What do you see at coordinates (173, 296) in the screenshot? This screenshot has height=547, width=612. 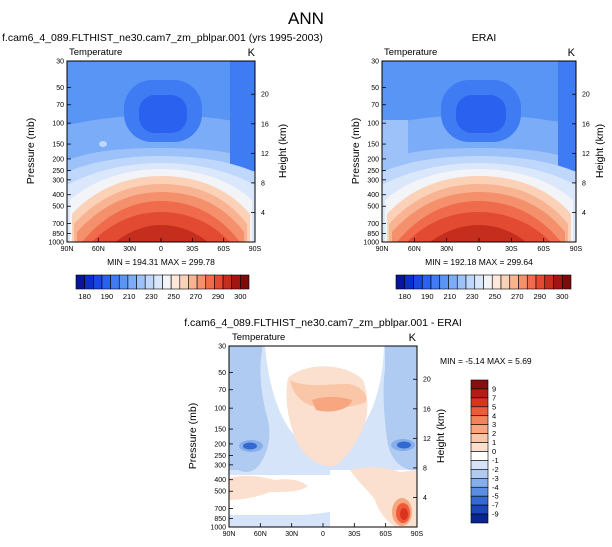 I see `colorbar-label: 250` at bounding box center [173, 296].